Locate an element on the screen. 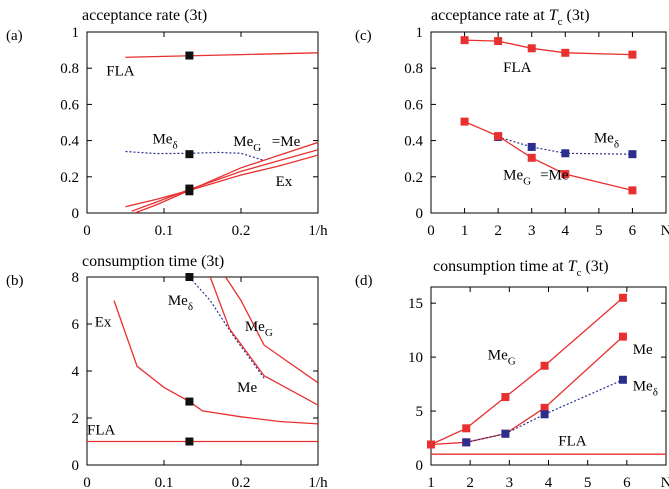 This screenshot has height=489, width=669. series-line-MeG-a is located at coordinates (221, 174).